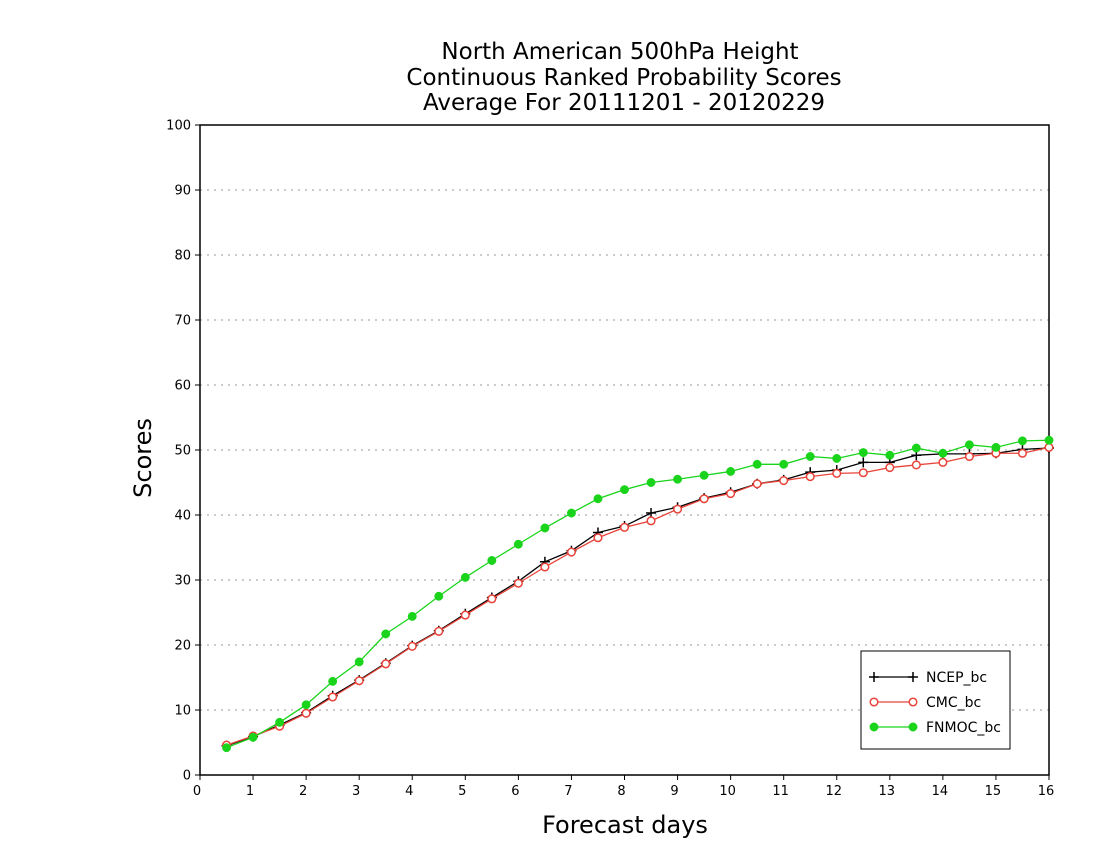  I want to click on x-tick-label: 2, so click(303, 791).